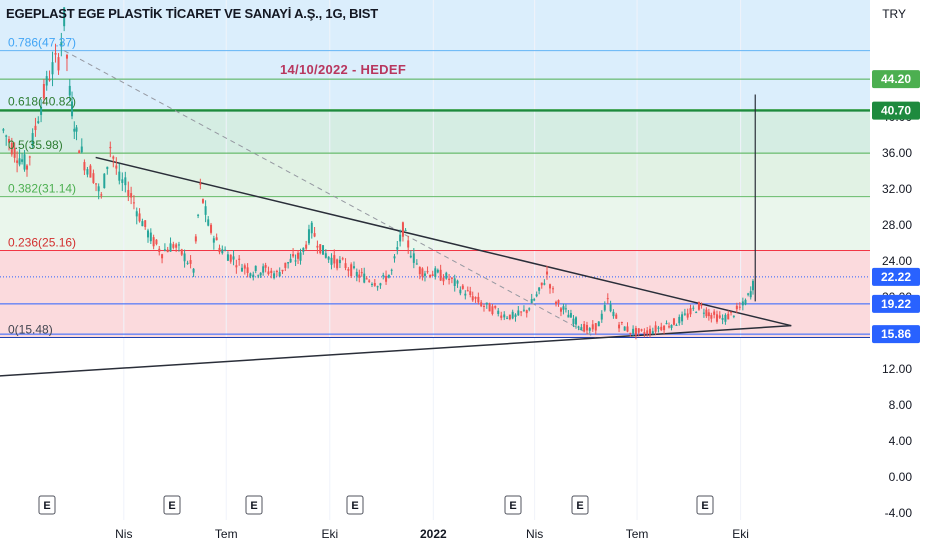 This screenshot has height=550, width=932. I want to click on y-tick-label: -4.00, so click(899, 513).